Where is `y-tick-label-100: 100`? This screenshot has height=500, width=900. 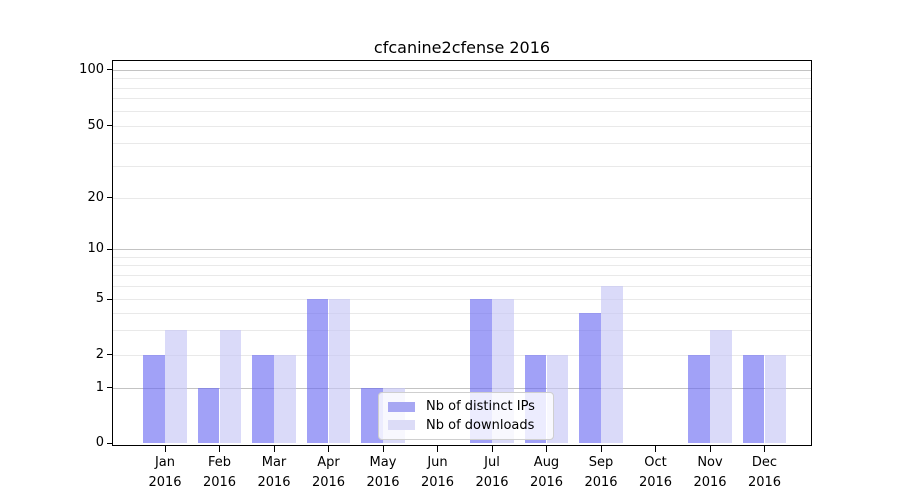 y-tick-label-100: 100 is located at coordinates (91, 69).